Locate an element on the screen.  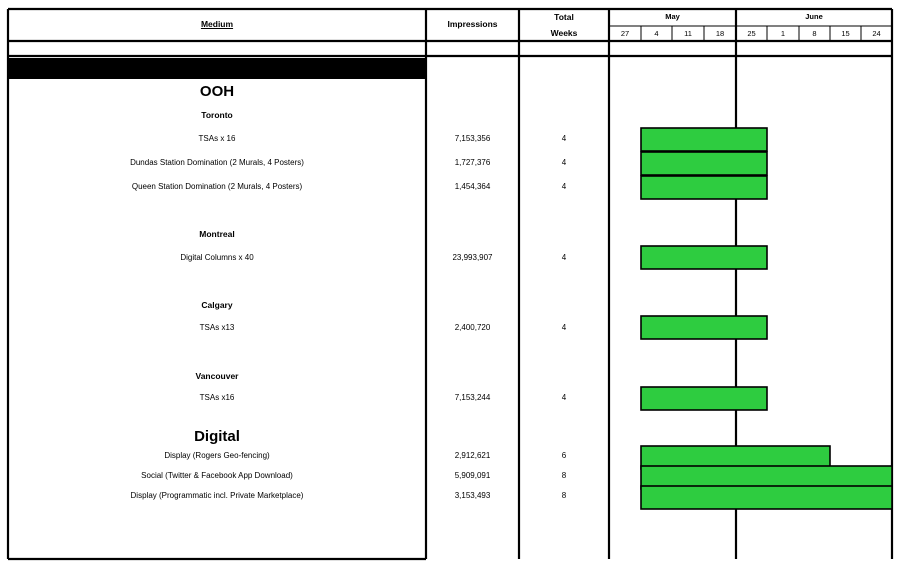
row-impressions: 5,909,091 is located at coordinates (472, 475).